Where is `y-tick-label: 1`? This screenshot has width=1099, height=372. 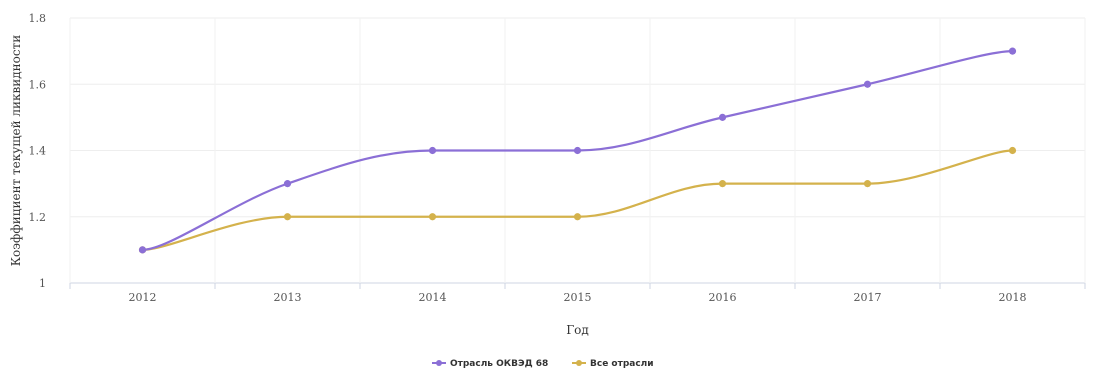 y-tick-label: 1 is located at coordinates (42, 283).